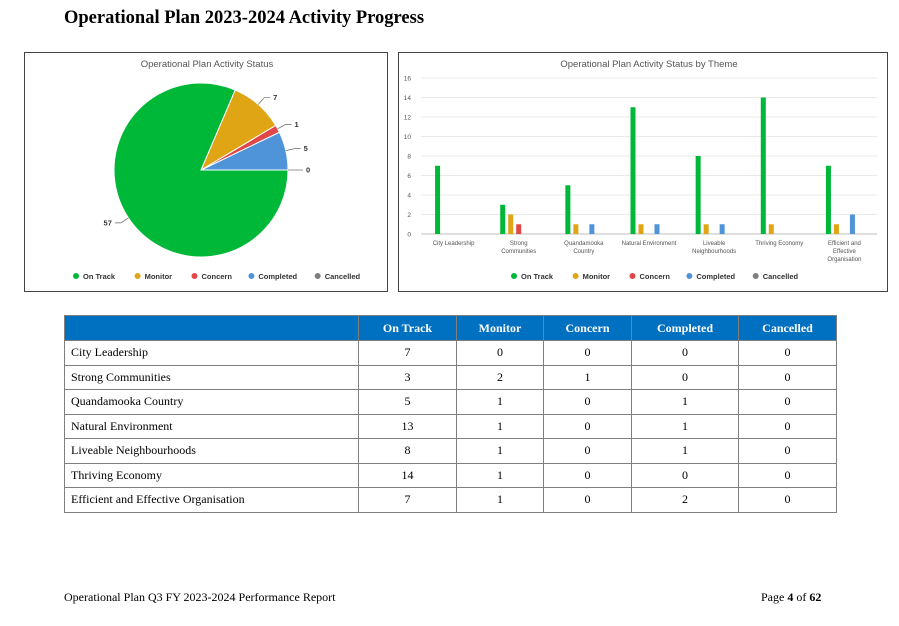  What do you see at coordinates (845, 252) in the screenshot?
I see `x-tick-label: Effective` at bounding box center [845, 252].